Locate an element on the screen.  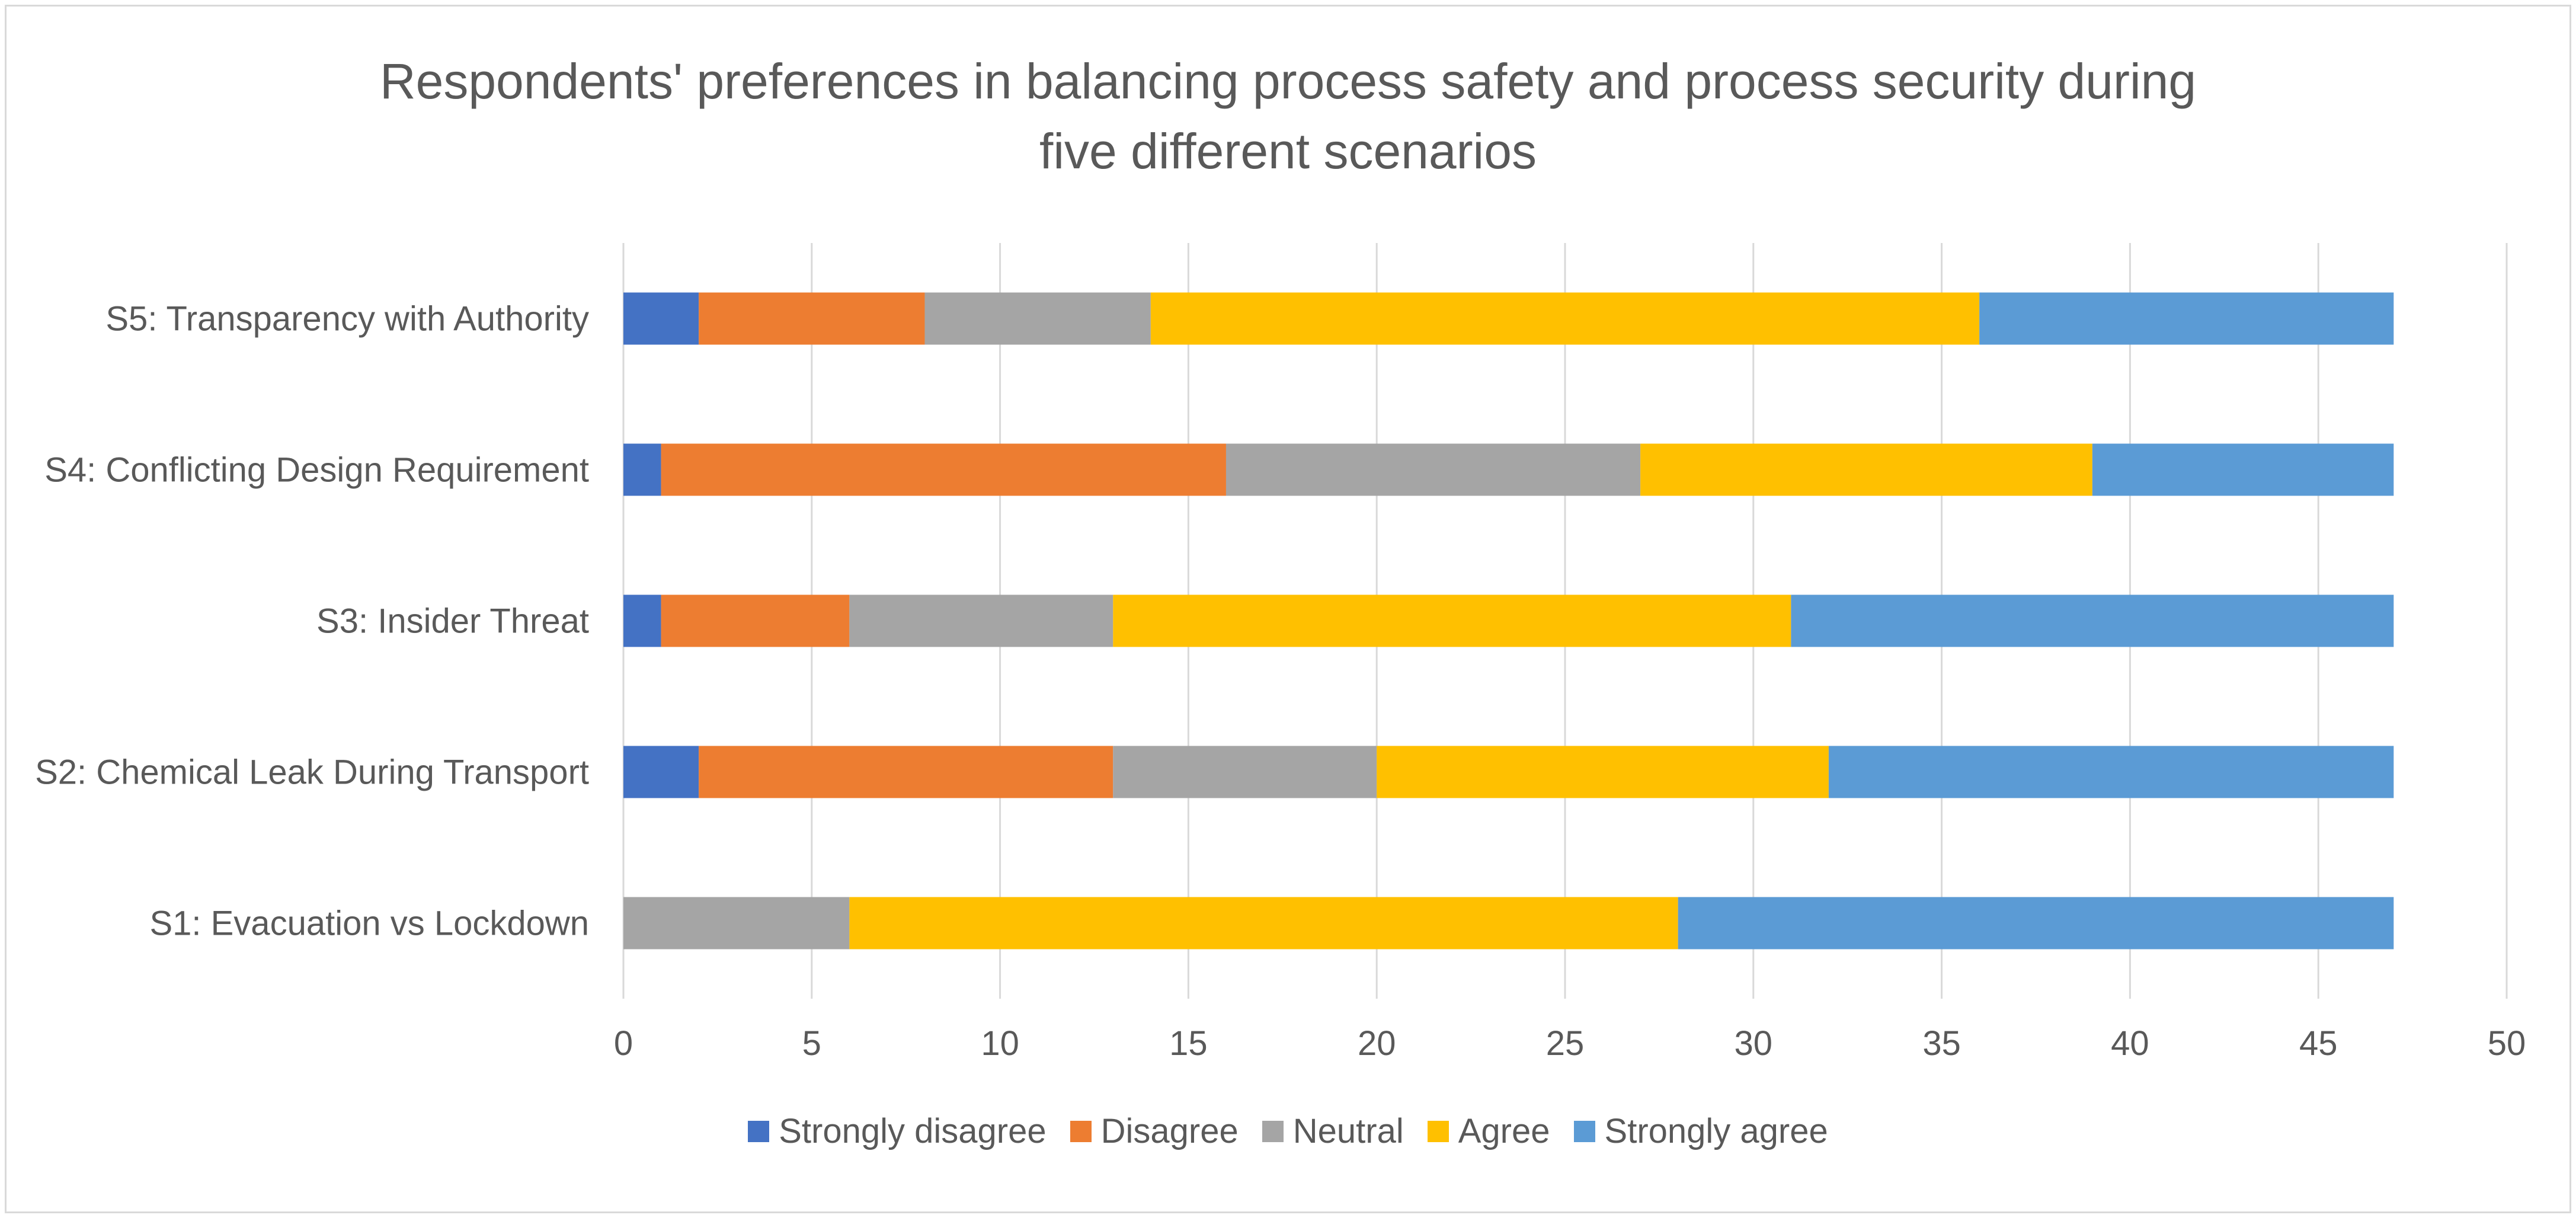
y-category-label: S5: Transparency with Authority is located at coordinates (347, 319).